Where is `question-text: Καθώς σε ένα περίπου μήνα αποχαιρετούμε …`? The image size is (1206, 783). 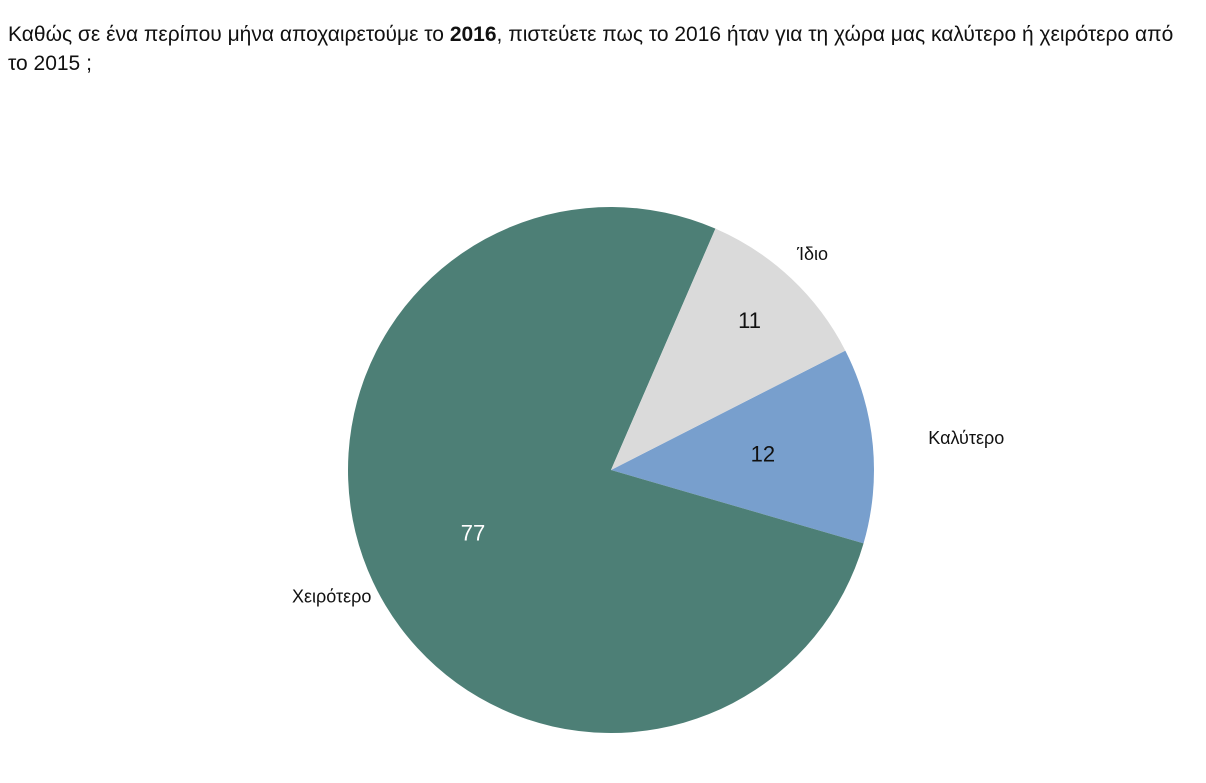
question-text: Καθώς σε ένα περίπου μήνα αποχαιρετούμε … is located at coordinates (598, 49).